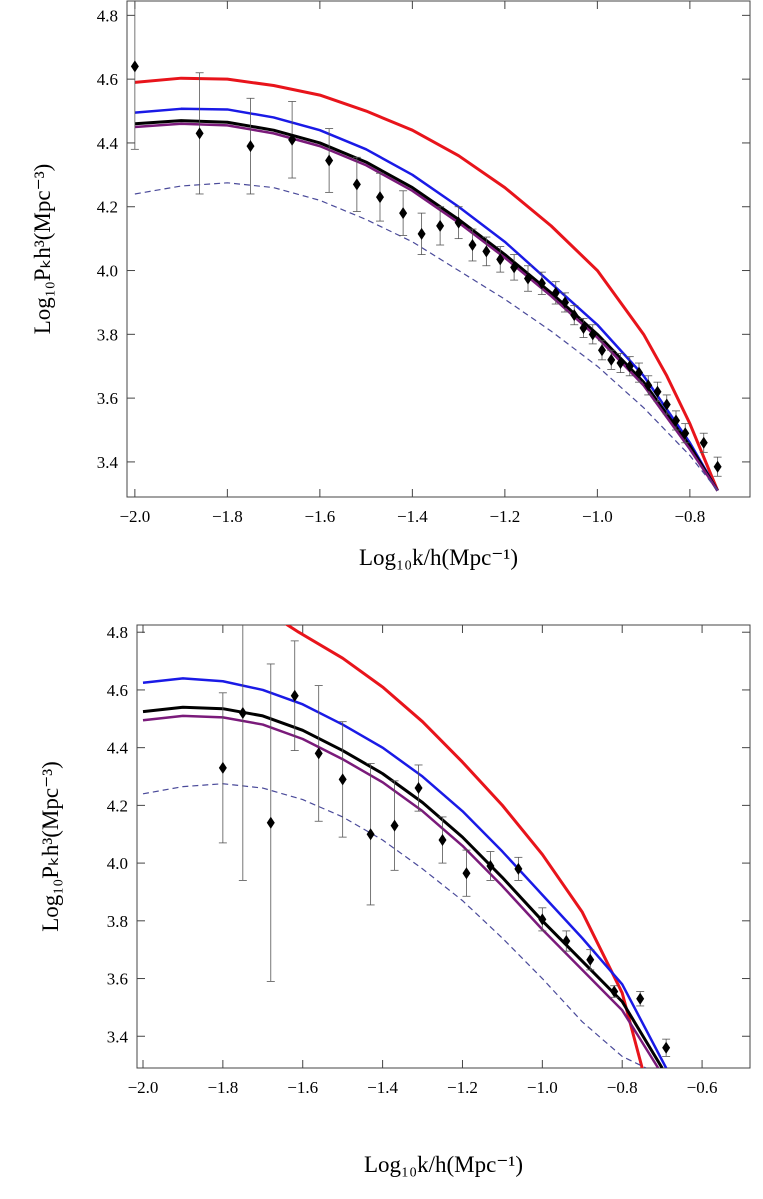 The height and width of the screenshot is (1199, 763). Describe the element at coordinates (107, 207) in the screenshot. I see `y-tick-label: 4.2` at that location.